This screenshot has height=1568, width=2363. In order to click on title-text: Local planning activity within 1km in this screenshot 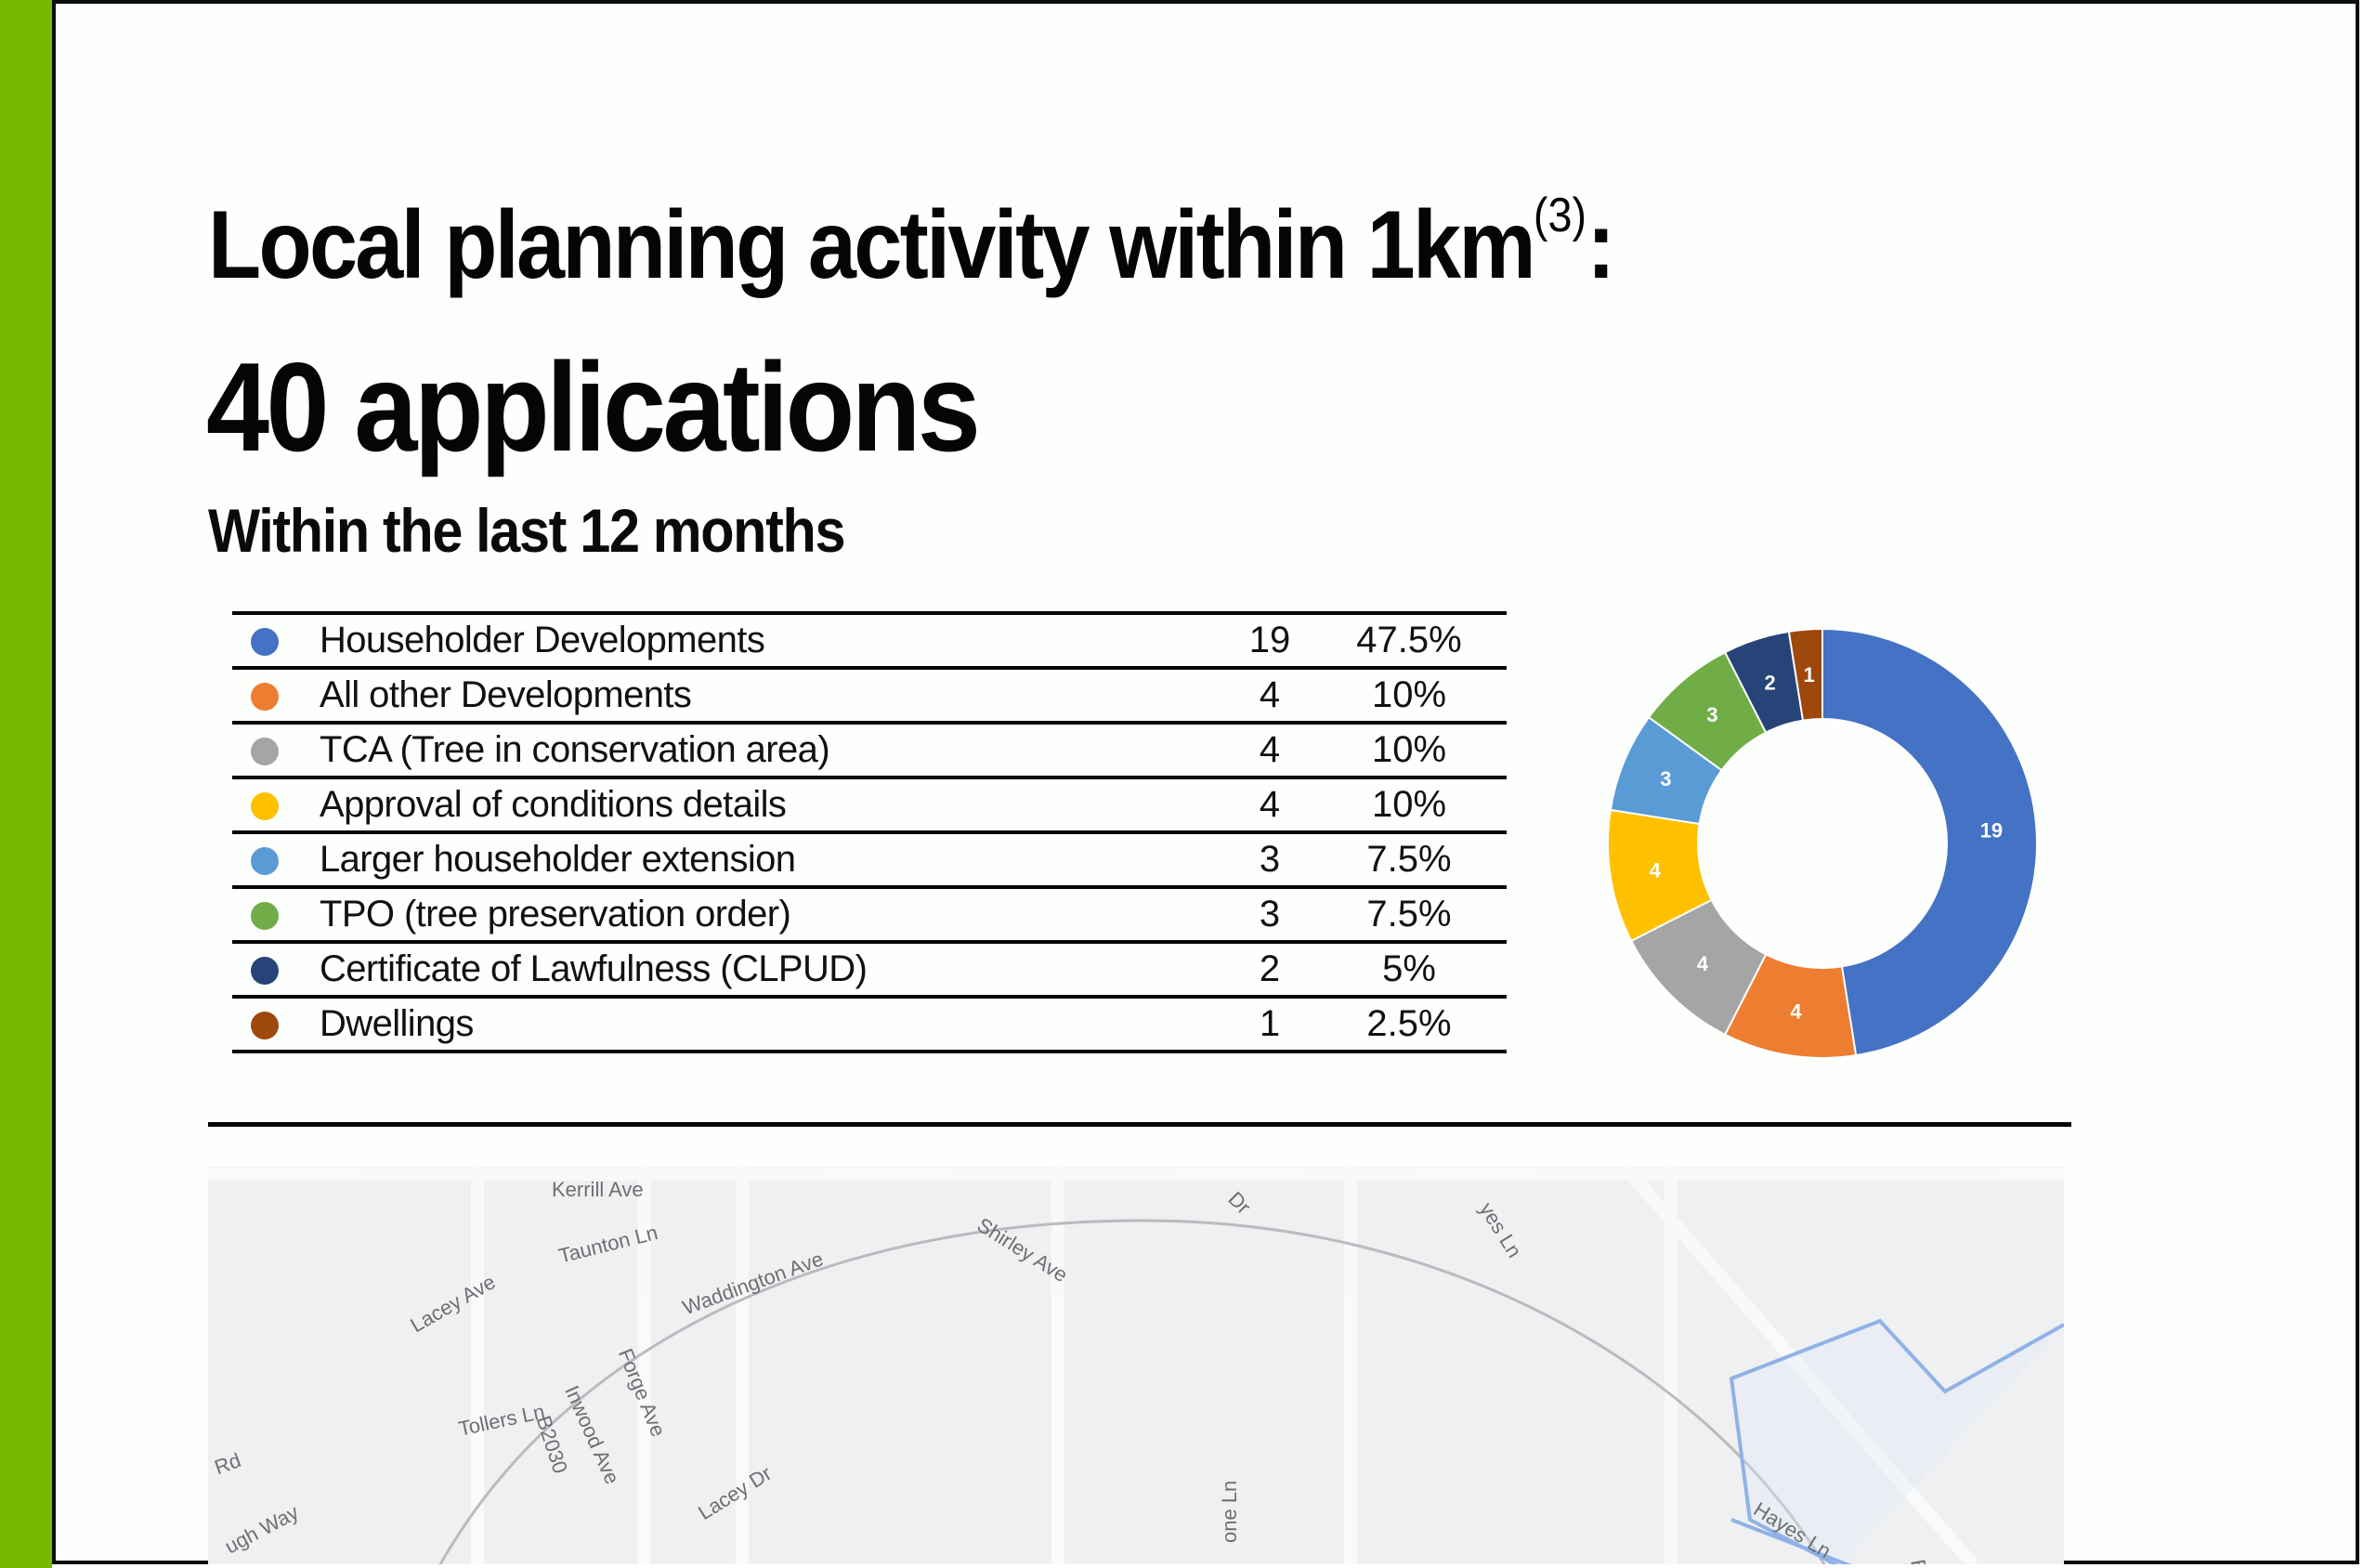, I will do `click(872, 245)`.